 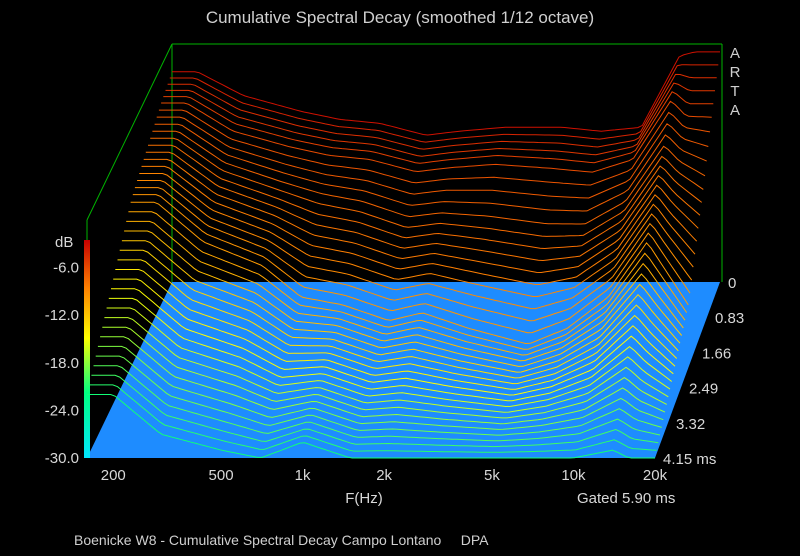 I want to click on x-tick-label: 2k, so click(x=384, y=475).